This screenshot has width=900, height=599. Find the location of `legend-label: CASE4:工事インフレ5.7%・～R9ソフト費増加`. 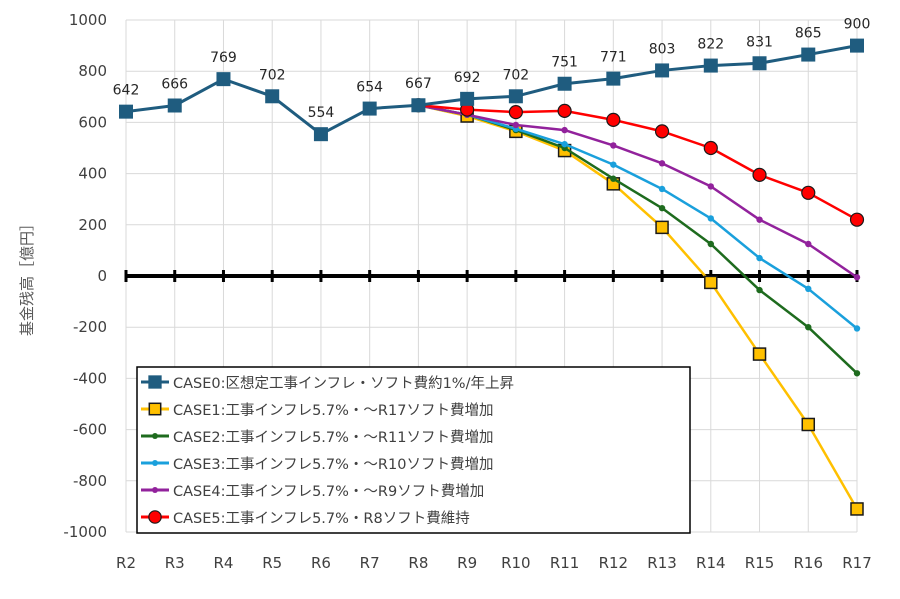

legend-label: CASE4:工事インフレ5.7%・～R9ソフト費増加 is located at coordinates (328, 491).